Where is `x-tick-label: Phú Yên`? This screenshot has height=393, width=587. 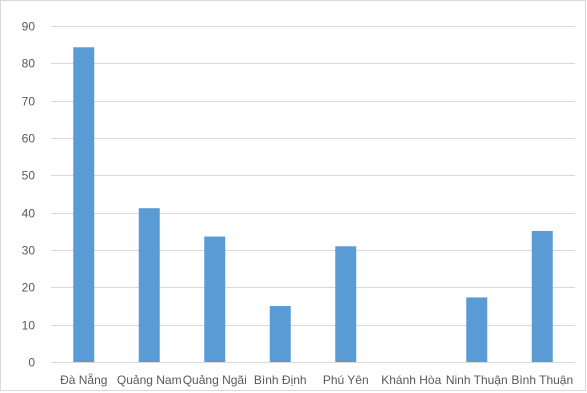
x-tick-label: Phú Yên is located at coordinates (346, 380).